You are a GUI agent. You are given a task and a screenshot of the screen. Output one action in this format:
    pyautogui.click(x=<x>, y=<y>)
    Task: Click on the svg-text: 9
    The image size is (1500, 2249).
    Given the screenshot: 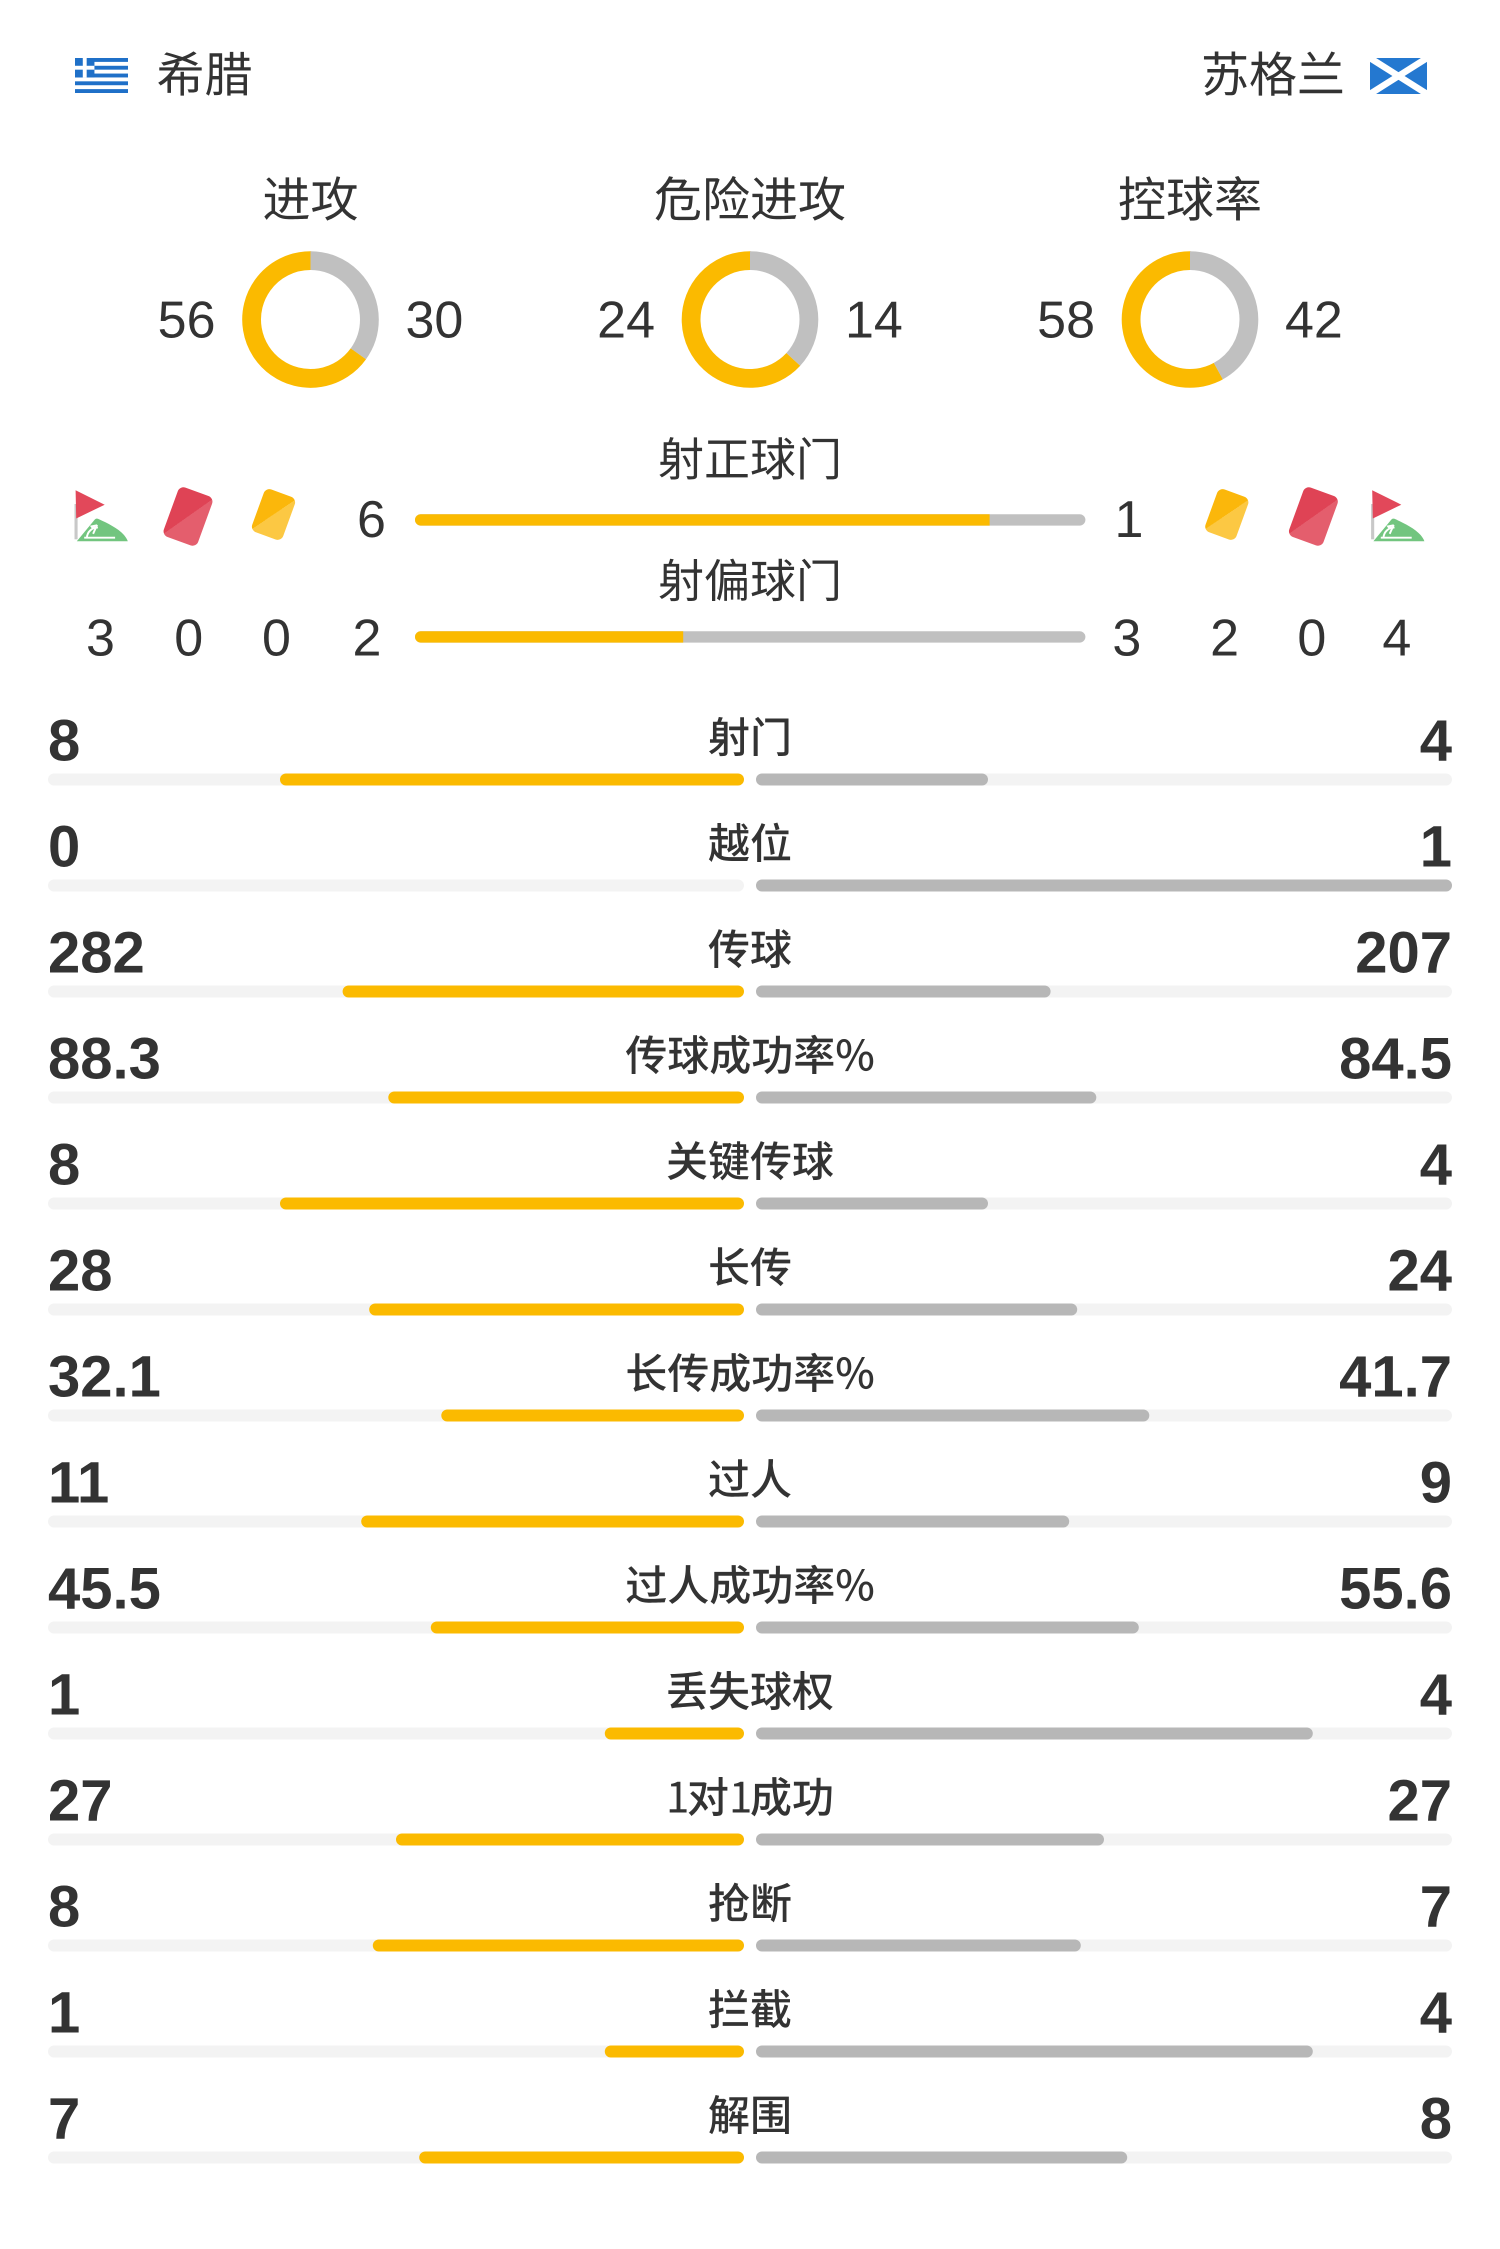 What is the action you would take?
    pyautogui.click(x=1436, y=1483)
    